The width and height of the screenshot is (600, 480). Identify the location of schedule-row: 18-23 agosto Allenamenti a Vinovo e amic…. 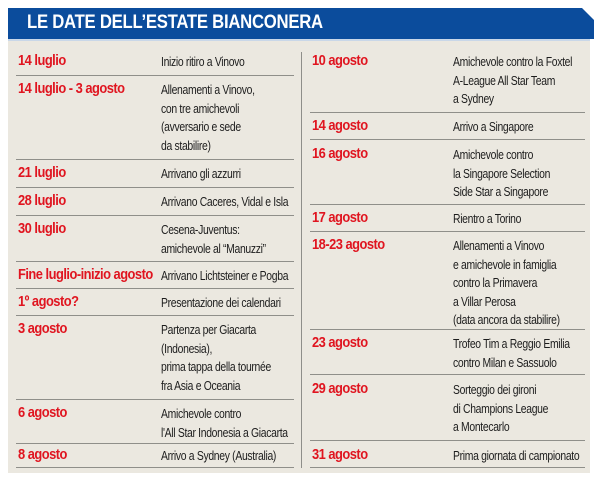
(447, 283).